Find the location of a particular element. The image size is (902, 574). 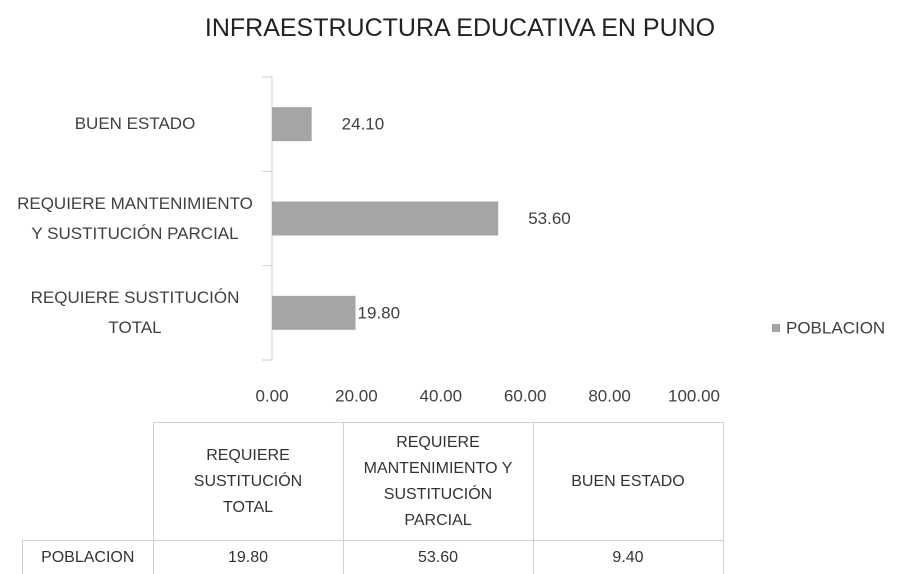

x-tick-label: 20.00 is located at coordinates (356, 395).